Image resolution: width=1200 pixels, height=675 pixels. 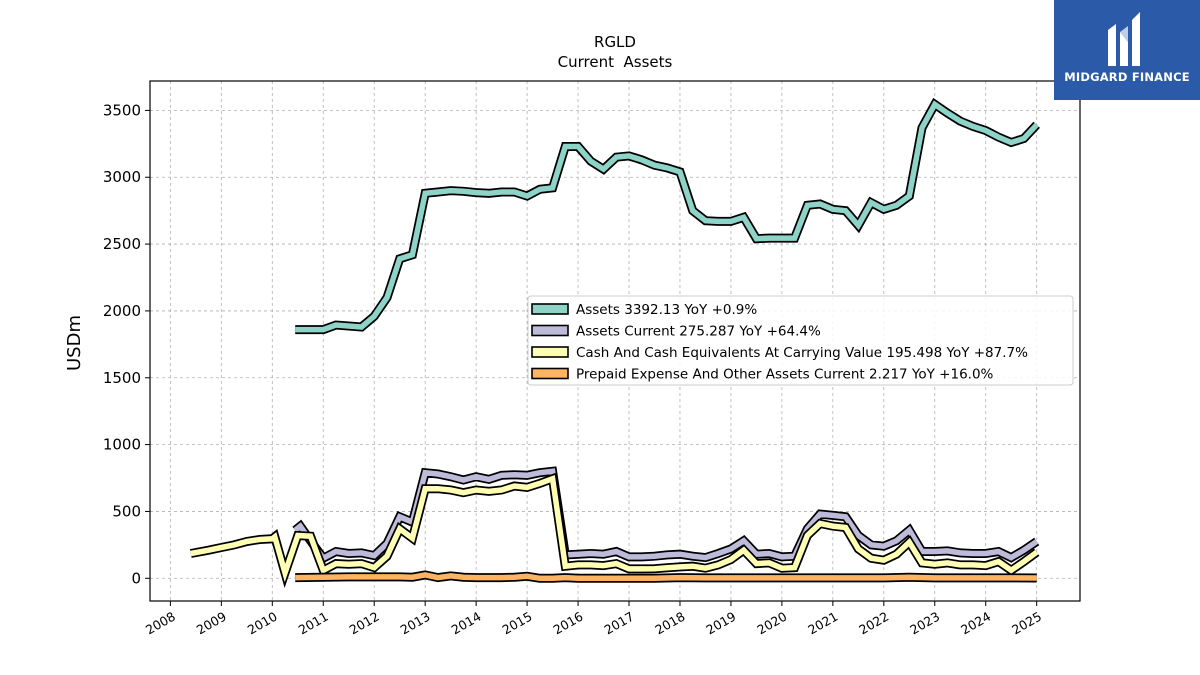 What do you see at coordinates (122, 311) in the screenshot?
I see `y-tick-label: 2000` at bounding box center [122, 311].